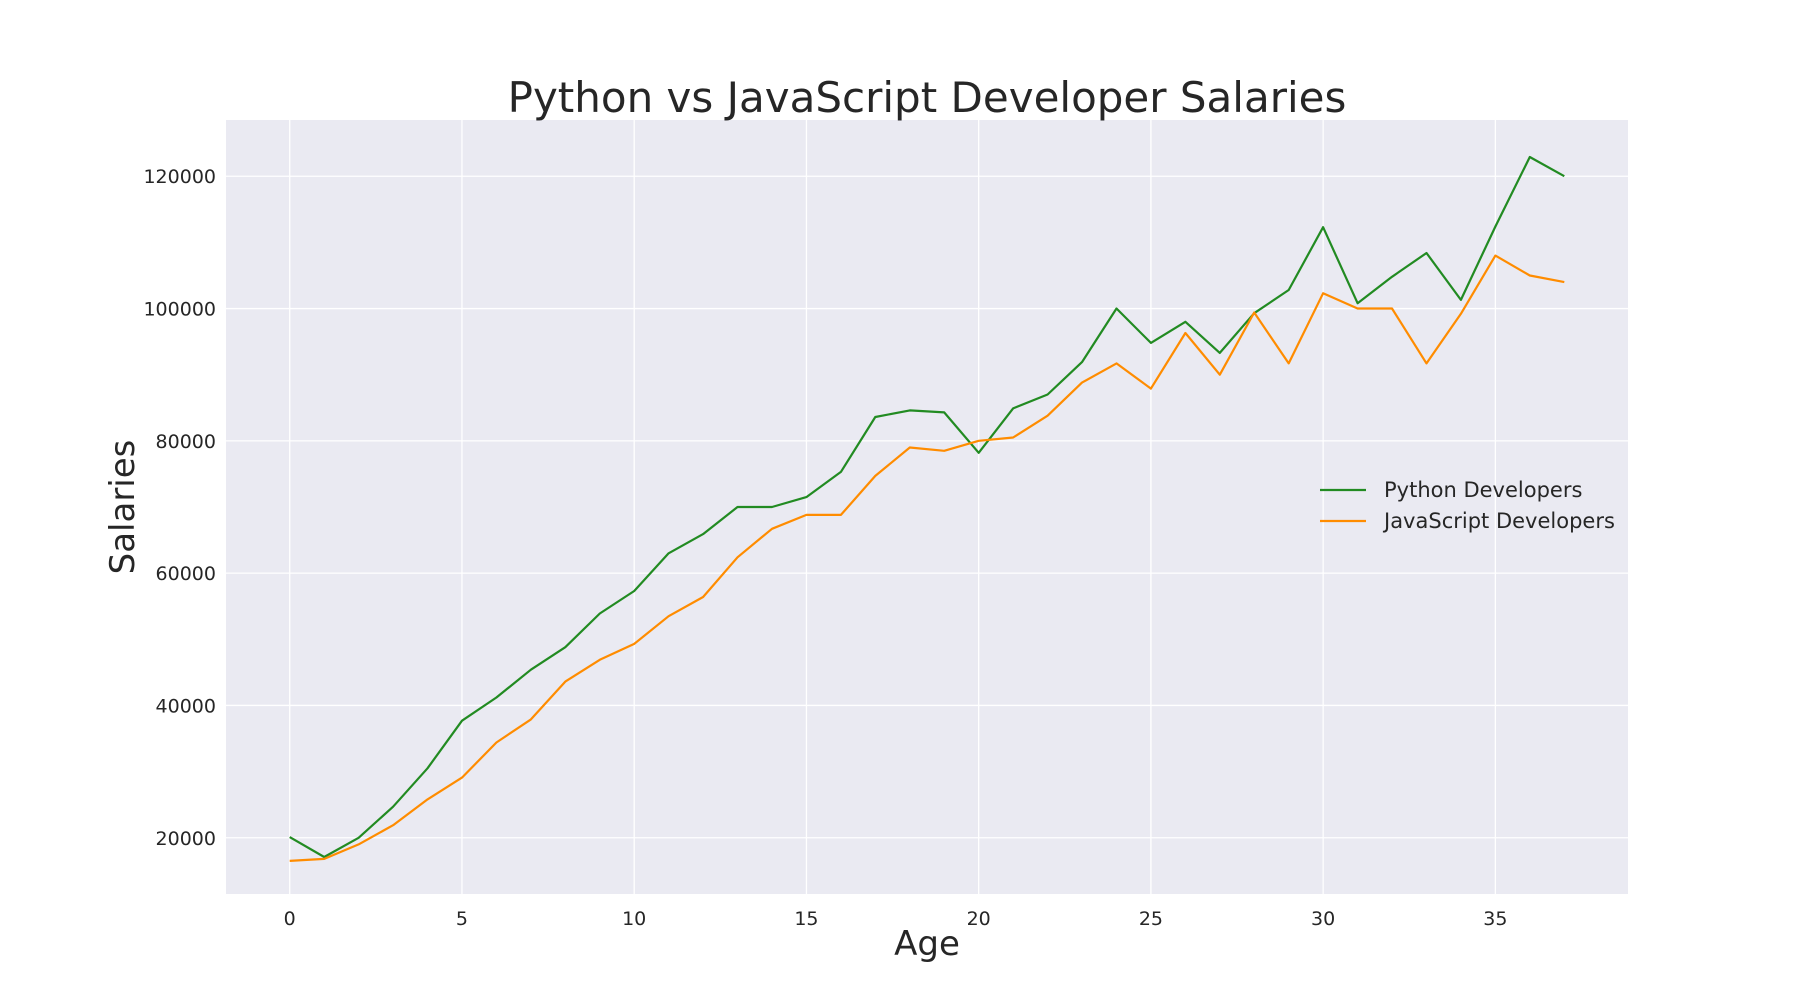 Image resolution: width=1800 pixels, height=1000 pixels. I want to click on x-tick-label: 0, so click(290, 919).